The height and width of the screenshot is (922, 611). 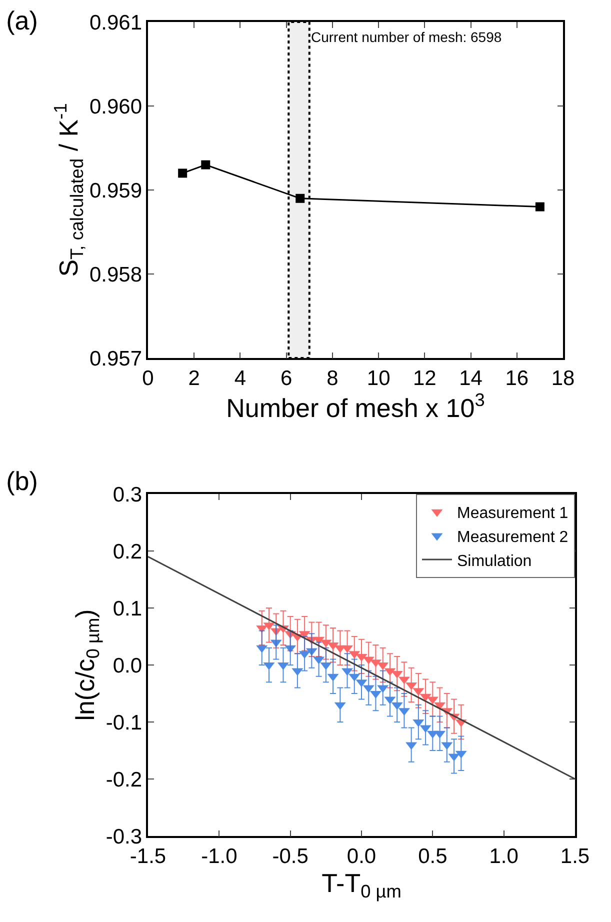 I want to click on legend-label: Simulation, so click(x=494, y=561).